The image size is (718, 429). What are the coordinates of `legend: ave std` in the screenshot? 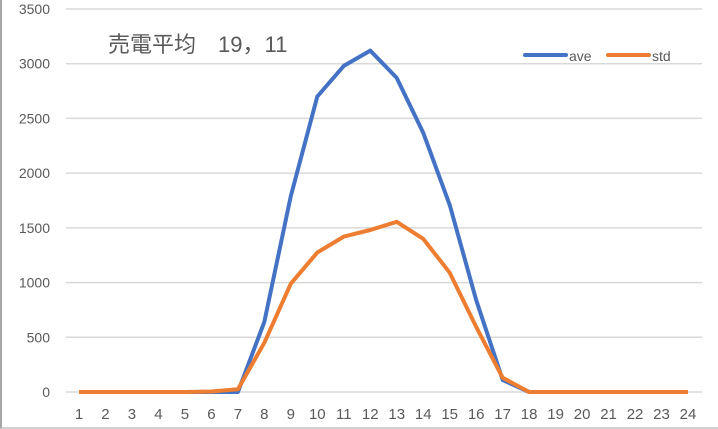 It's located at (597, 56).